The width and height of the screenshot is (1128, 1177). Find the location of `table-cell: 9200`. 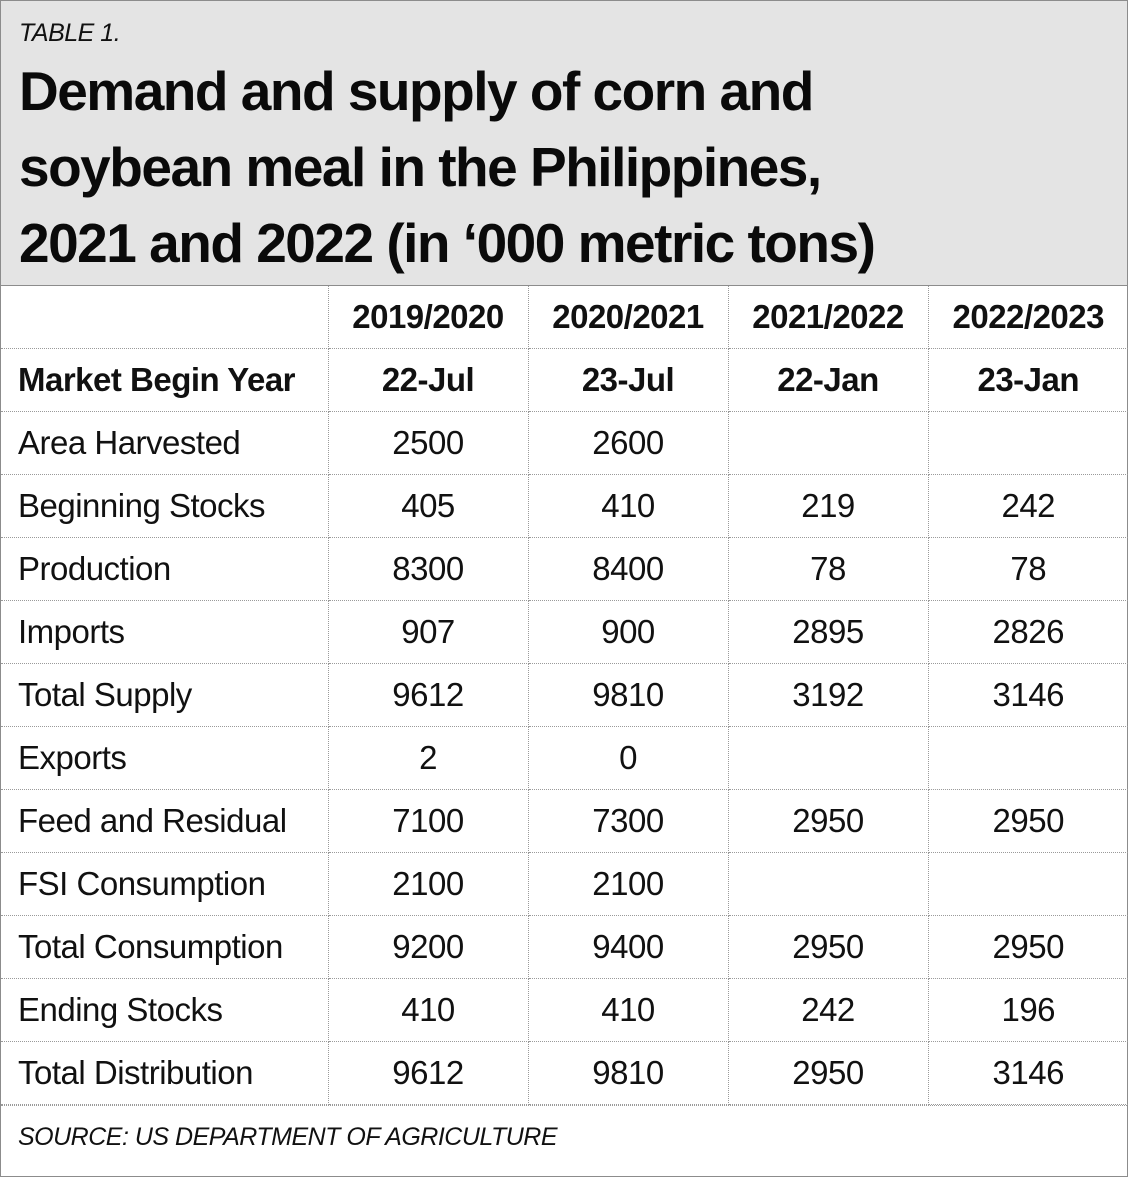

table-cell: 9200 is located at coordinates (428, 947).